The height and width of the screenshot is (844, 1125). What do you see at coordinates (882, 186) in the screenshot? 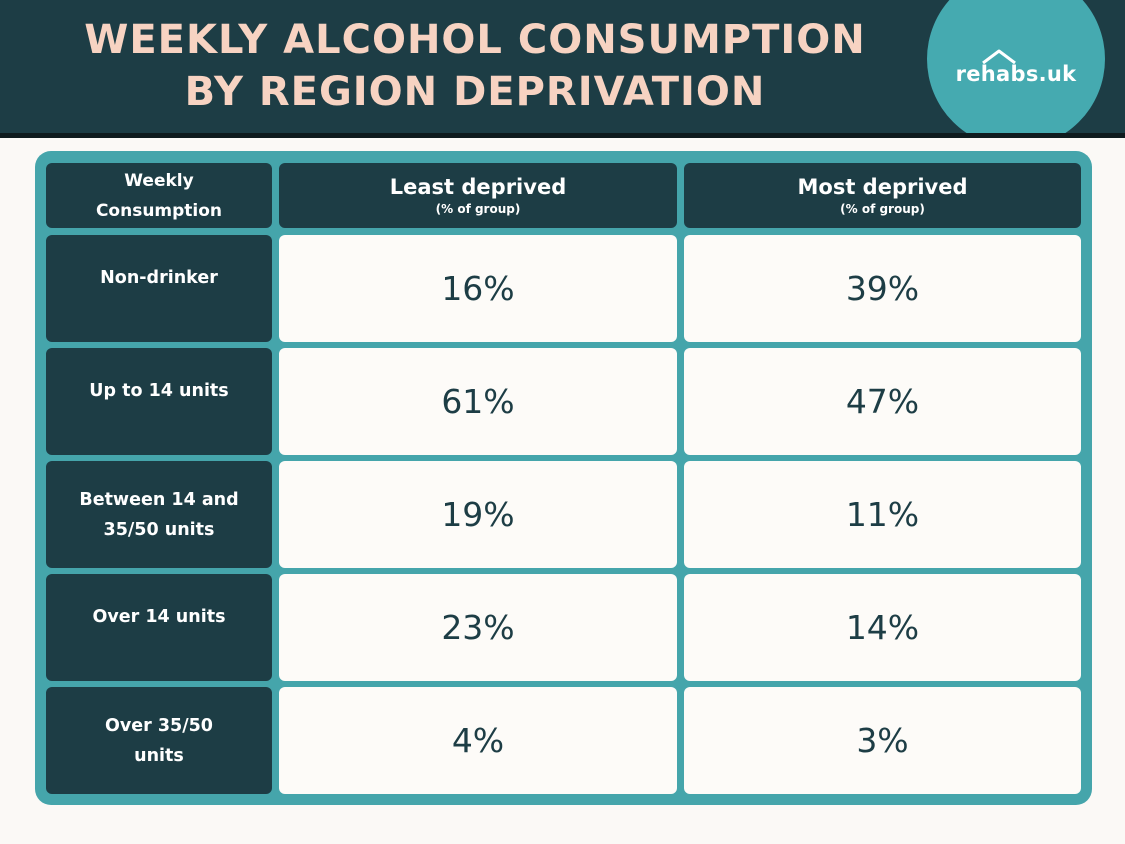
I see `column-header-title: Most deprived` at bounding box center [882, 186].